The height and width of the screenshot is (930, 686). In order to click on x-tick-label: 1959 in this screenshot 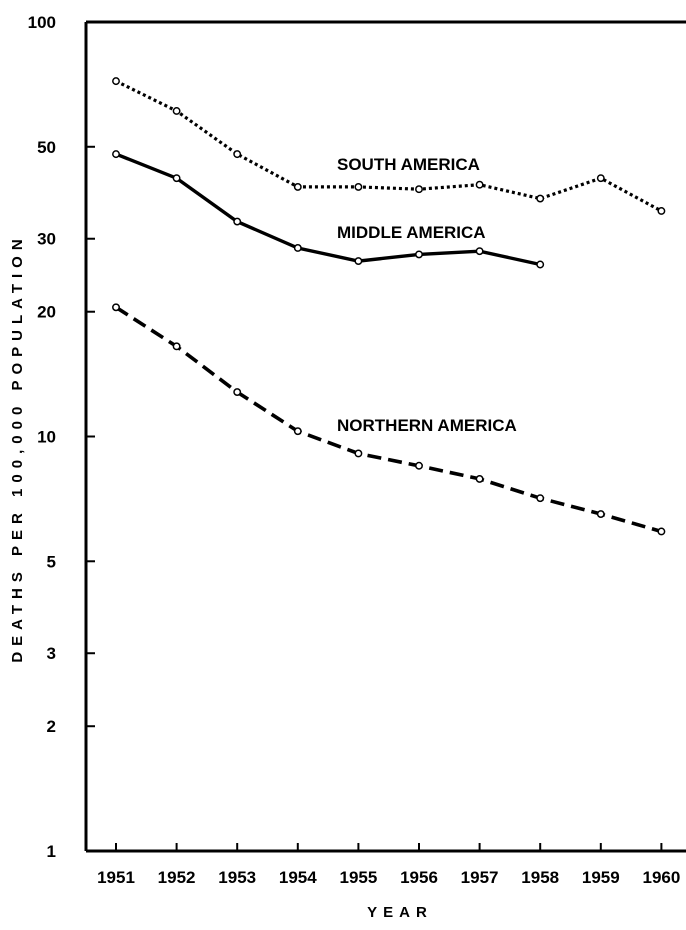, I will do `click(601, 877)`.